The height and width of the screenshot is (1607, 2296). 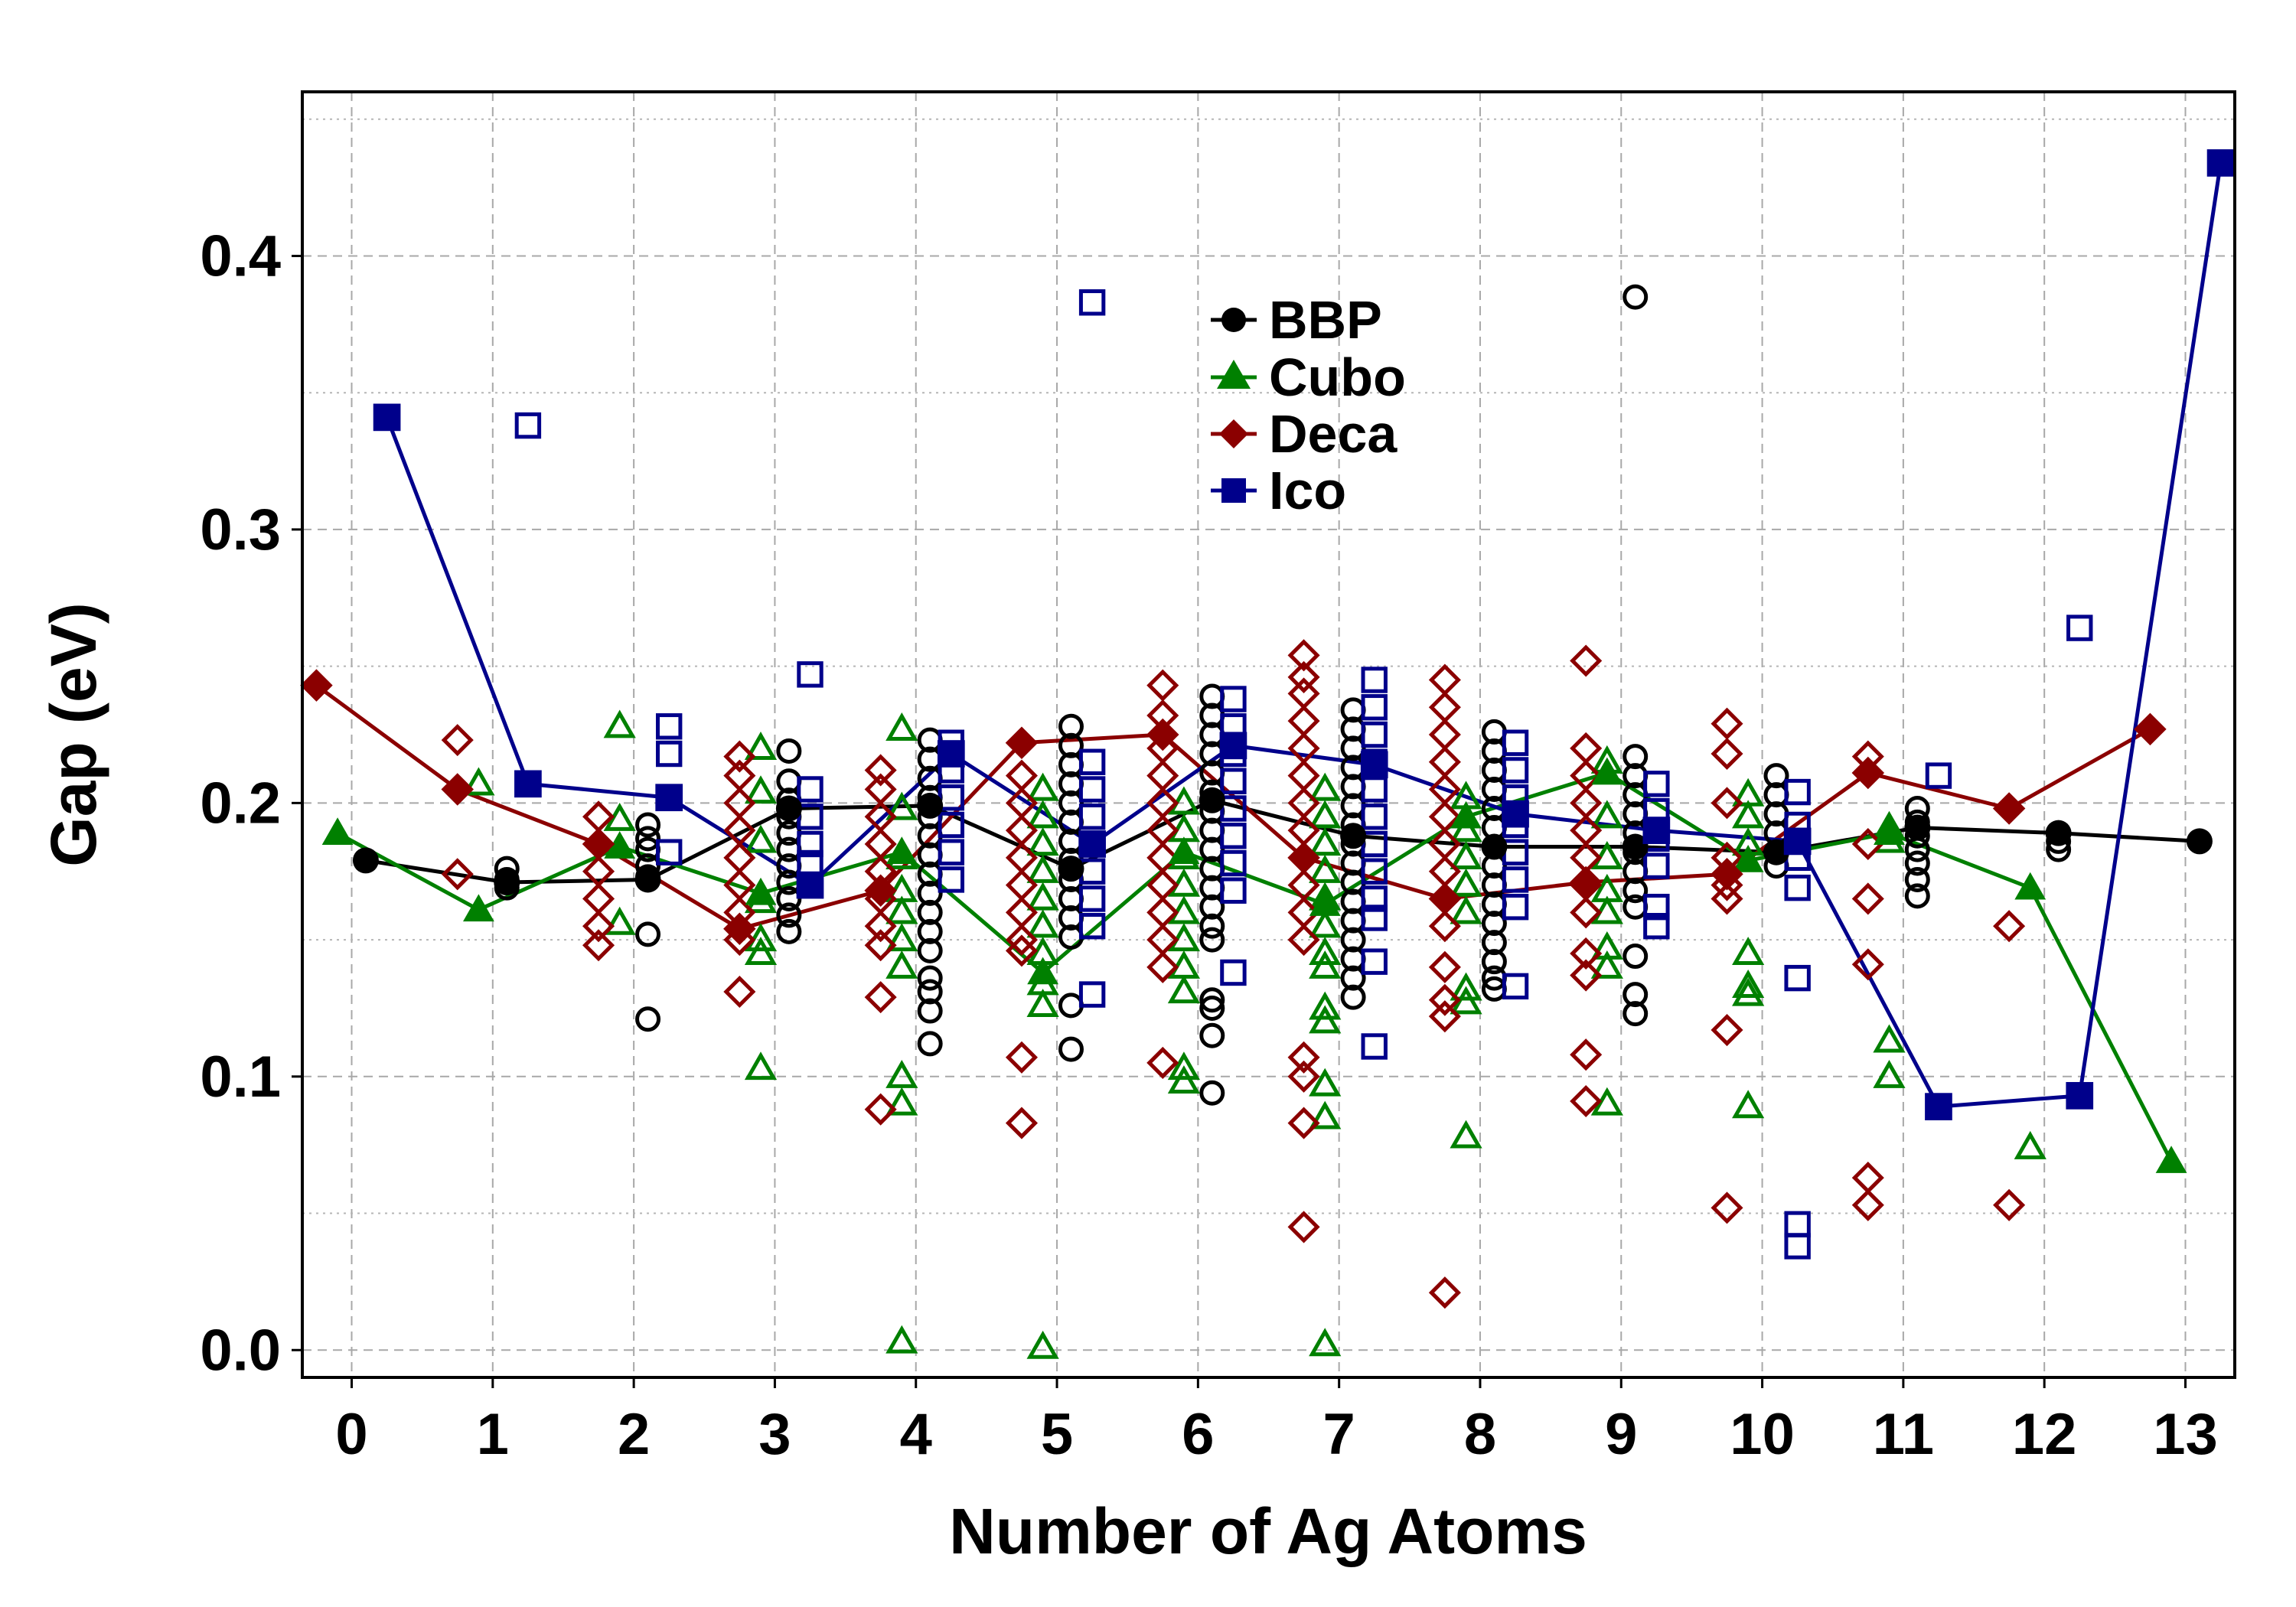 What do you see at coordinates (2185, 1434) in the screenshot?
I see `x-tick-label: 13` at bounding box center [2185, 1434].